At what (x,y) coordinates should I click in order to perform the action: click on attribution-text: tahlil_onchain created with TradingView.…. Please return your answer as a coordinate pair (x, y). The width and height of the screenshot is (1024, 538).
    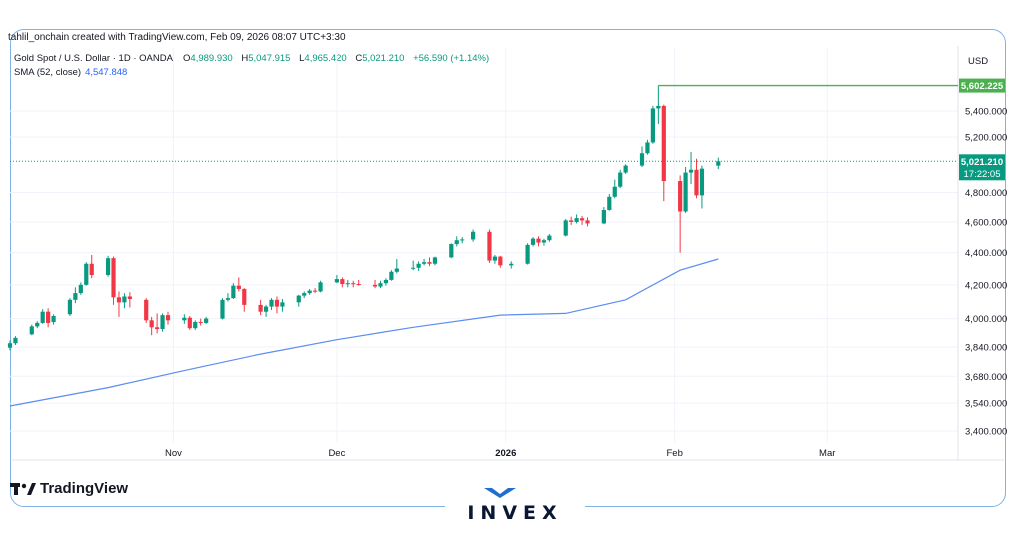
    Looking at the image, I should click on (177, 37).